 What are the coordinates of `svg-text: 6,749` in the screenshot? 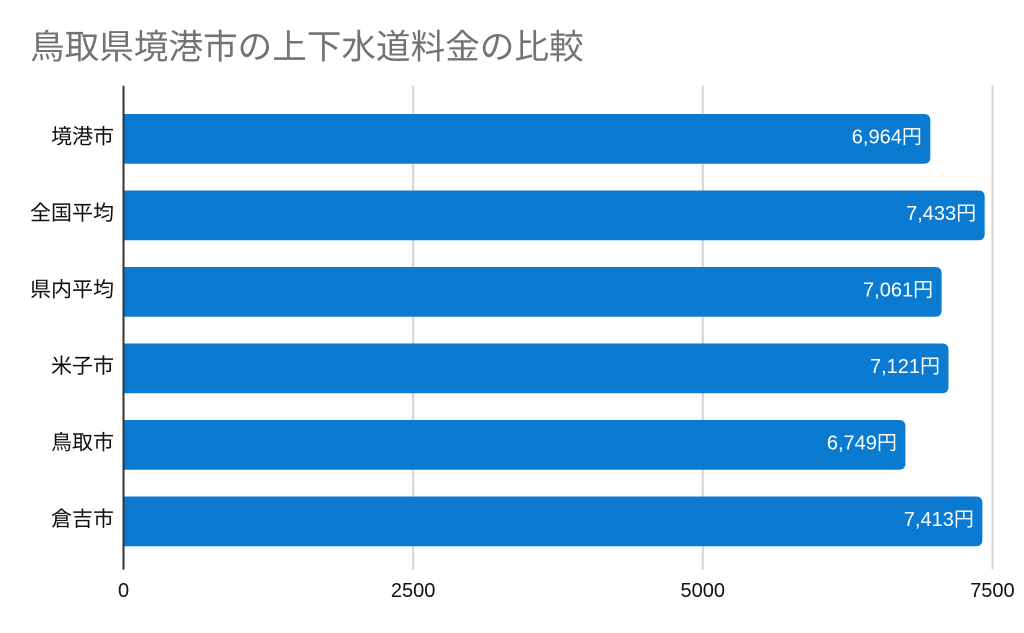 It's located at (852, 444).